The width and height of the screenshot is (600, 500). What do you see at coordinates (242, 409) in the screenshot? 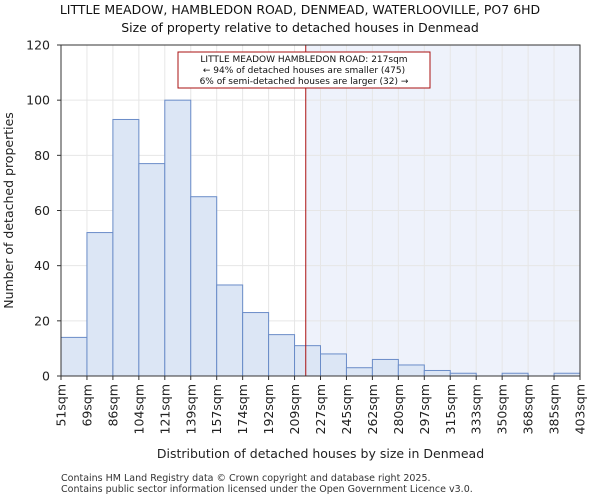
I see `x-tick-label: 174sqm` at bounding box center [242, 409].